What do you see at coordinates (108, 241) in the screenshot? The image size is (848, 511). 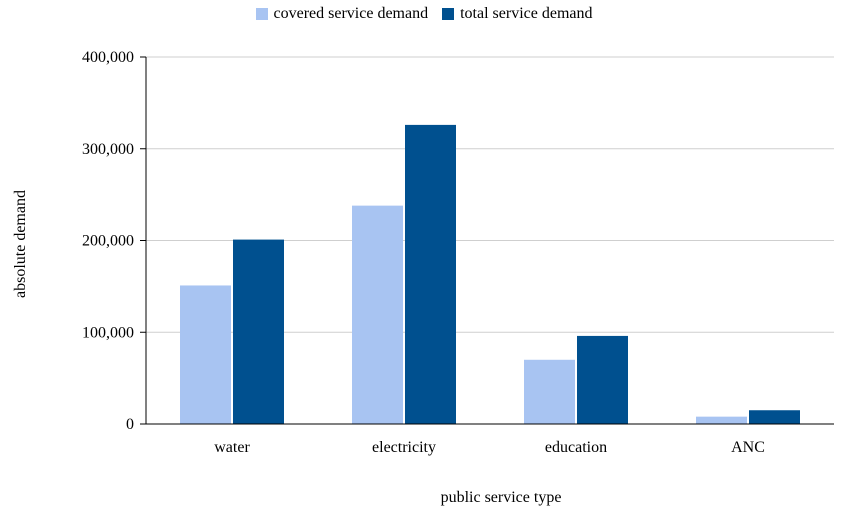 I see `y-tick-label: 200,000` at bounding box center [108, 241].